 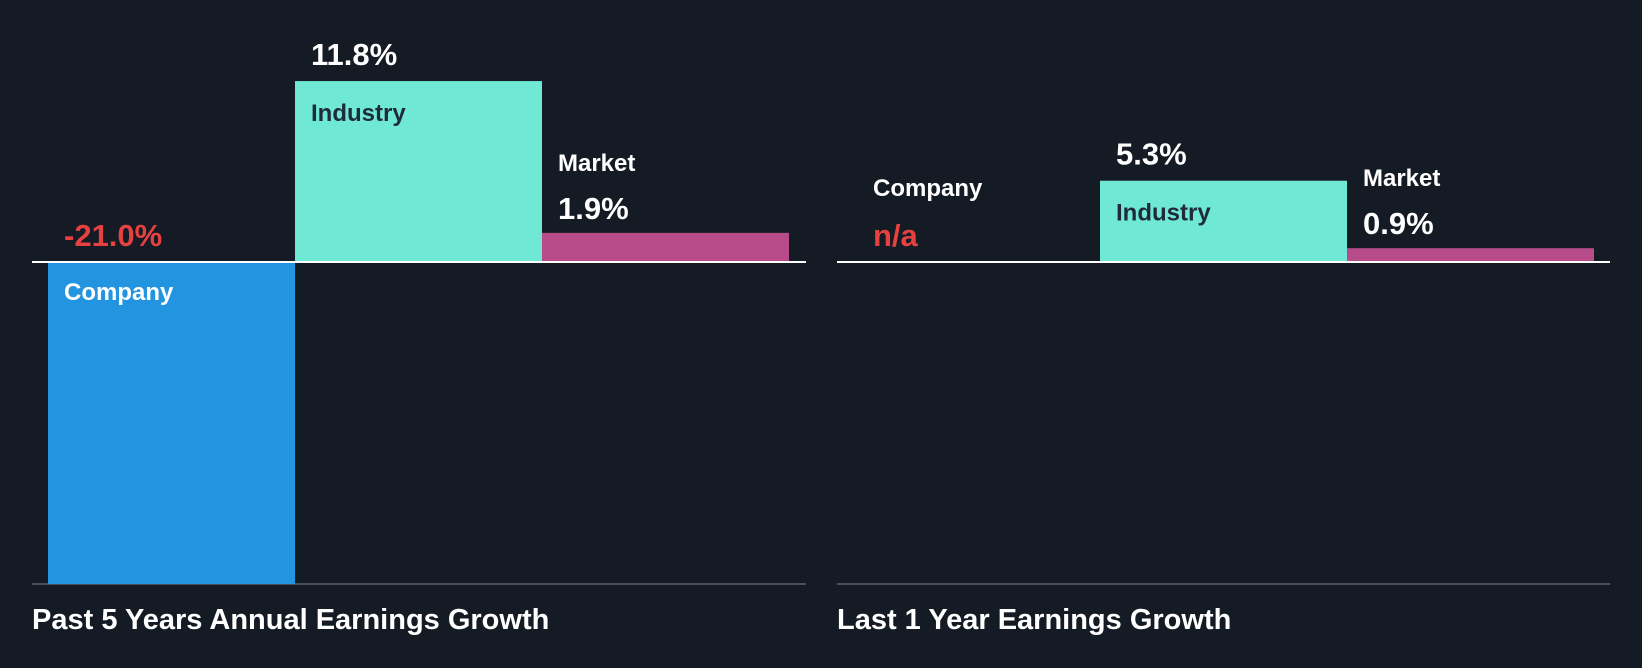 I want to click on p1y-company-label: Company, so click(x=928, y=188).